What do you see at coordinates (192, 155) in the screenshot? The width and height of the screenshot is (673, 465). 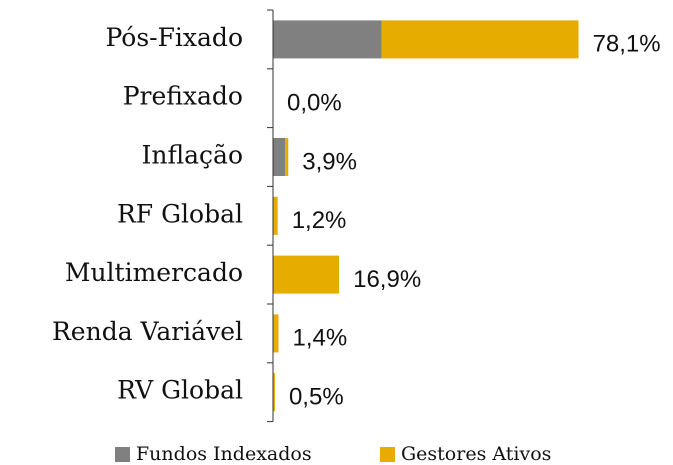 I see `category-label: Inflação` at bounding box center [192, 155].